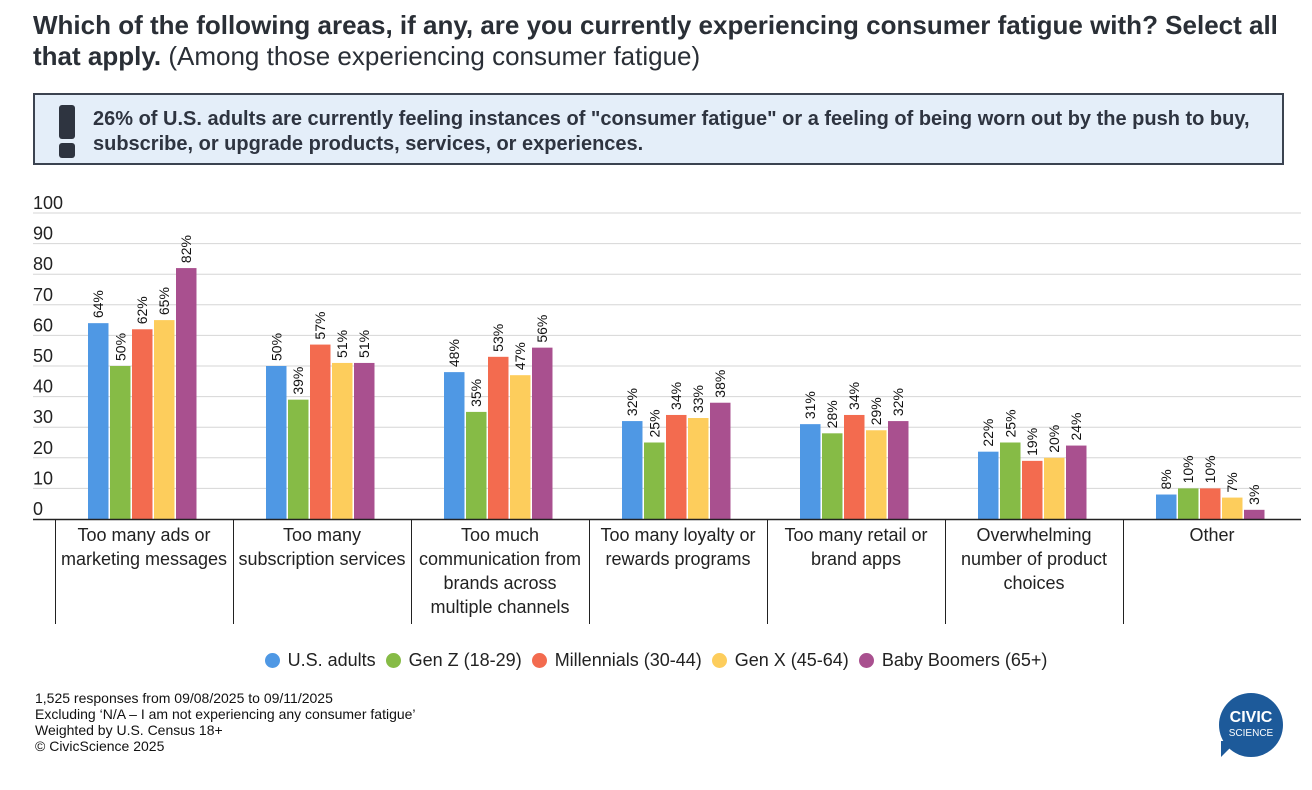 This screenshot has height=790, width=1312. I want to click on legend-item: Millennials (30-44), so click(616, 660).